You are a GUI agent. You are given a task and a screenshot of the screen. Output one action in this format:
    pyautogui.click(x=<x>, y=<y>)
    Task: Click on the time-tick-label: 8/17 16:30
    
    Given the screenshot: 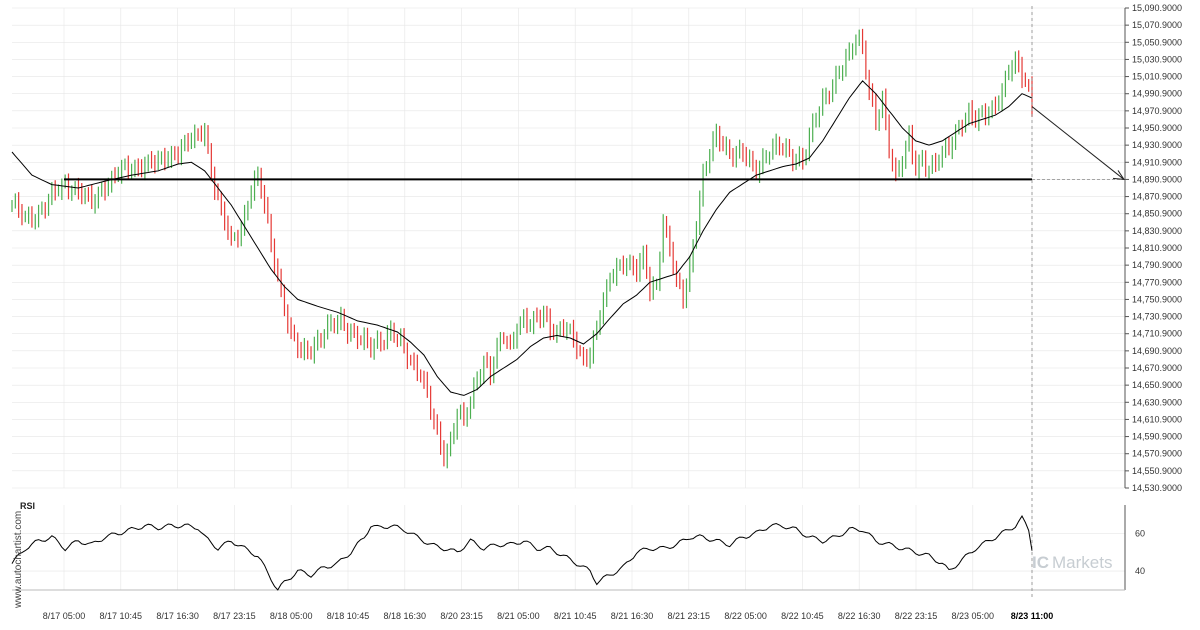 What is the action you would take?
    pyautogui.click(x=177, y=616)
    